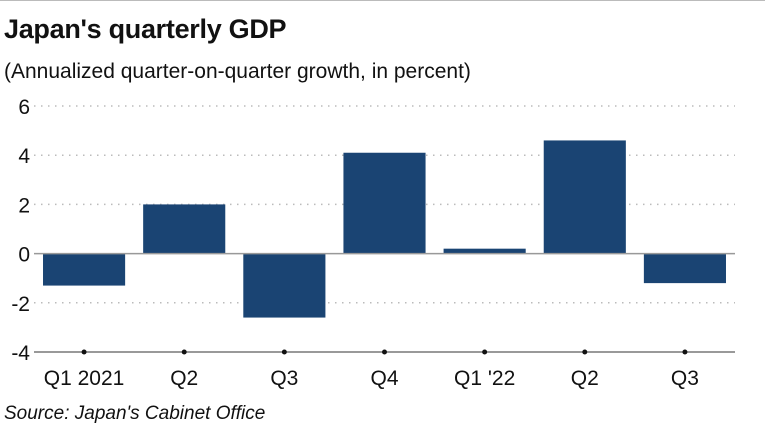 The width and height of the screenshot is (765, 432). Describe the element at coordinates (382, 0) in the screenshot. I see `top-rule` at that location.